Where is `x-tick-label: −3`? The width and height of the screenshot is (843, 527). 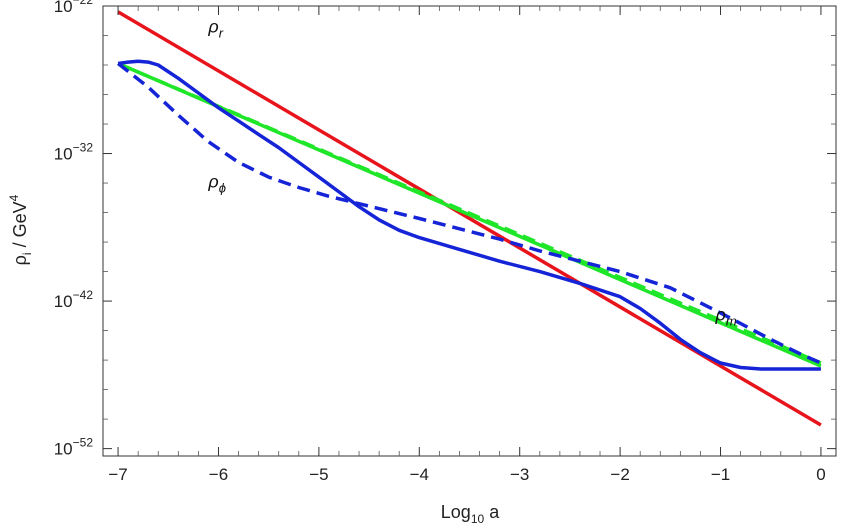 x-tick-label: −3 is located at coordinates (519, 474).